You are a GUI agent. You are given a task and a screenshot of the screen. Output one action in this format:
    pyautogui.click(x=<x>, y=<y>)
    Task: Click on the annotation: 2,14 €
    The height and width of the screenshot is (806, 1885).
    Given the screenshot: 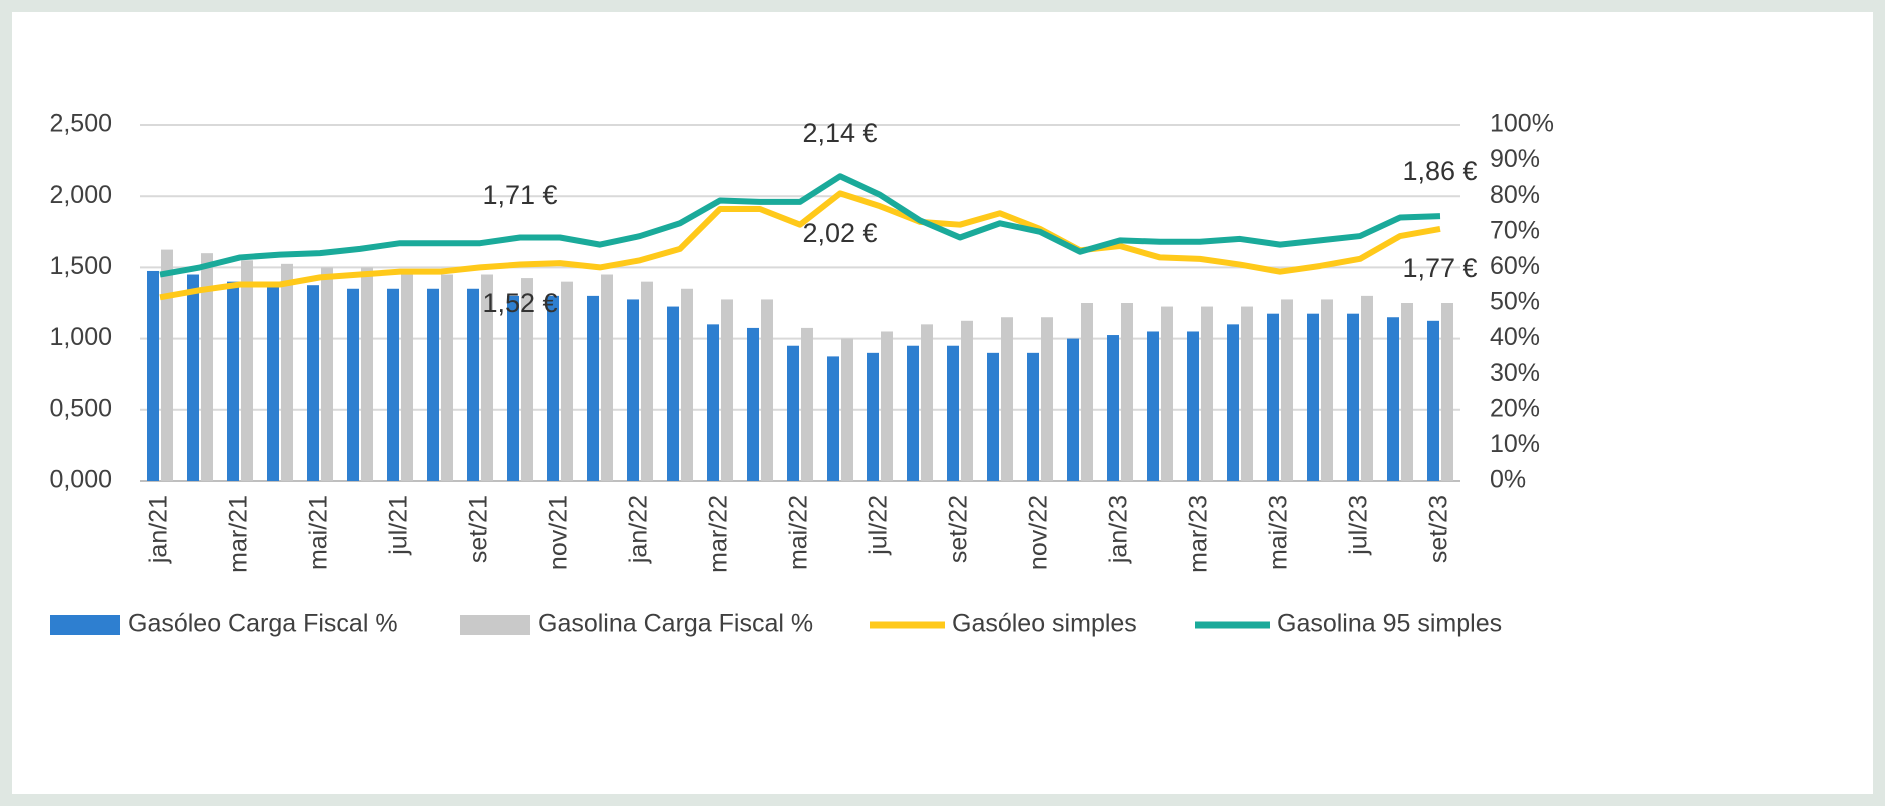 What is the action you would take?
    pyautogui.click(x=839, y=133)
    